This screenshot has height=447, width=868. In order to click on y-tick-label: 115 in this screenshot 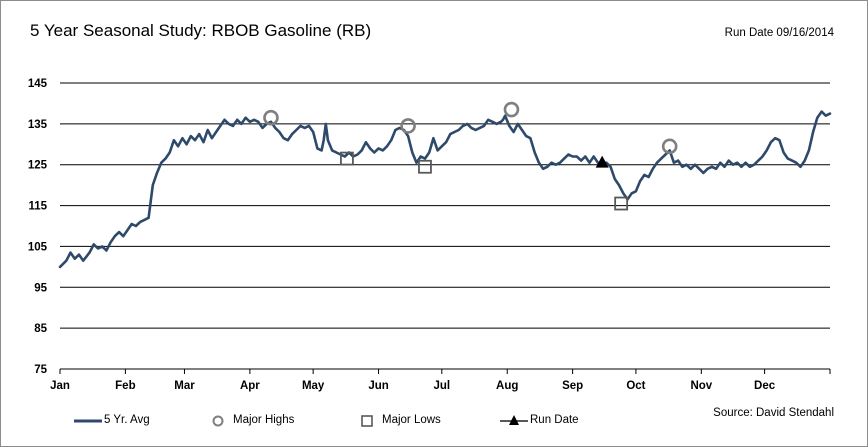, I will do `click(37, 207)`.